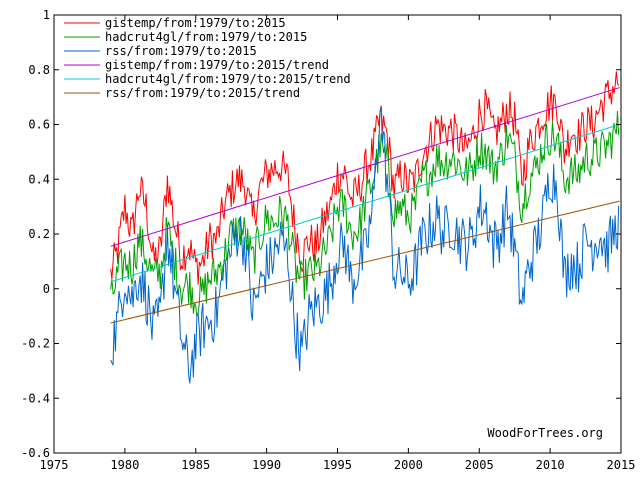 The height and width of the screenshot is (480, 640). Describe the element at coordinates (202, 93) in the screenshot. I see `legend-label: rss/from:1979/to:2015/trend` at that location.